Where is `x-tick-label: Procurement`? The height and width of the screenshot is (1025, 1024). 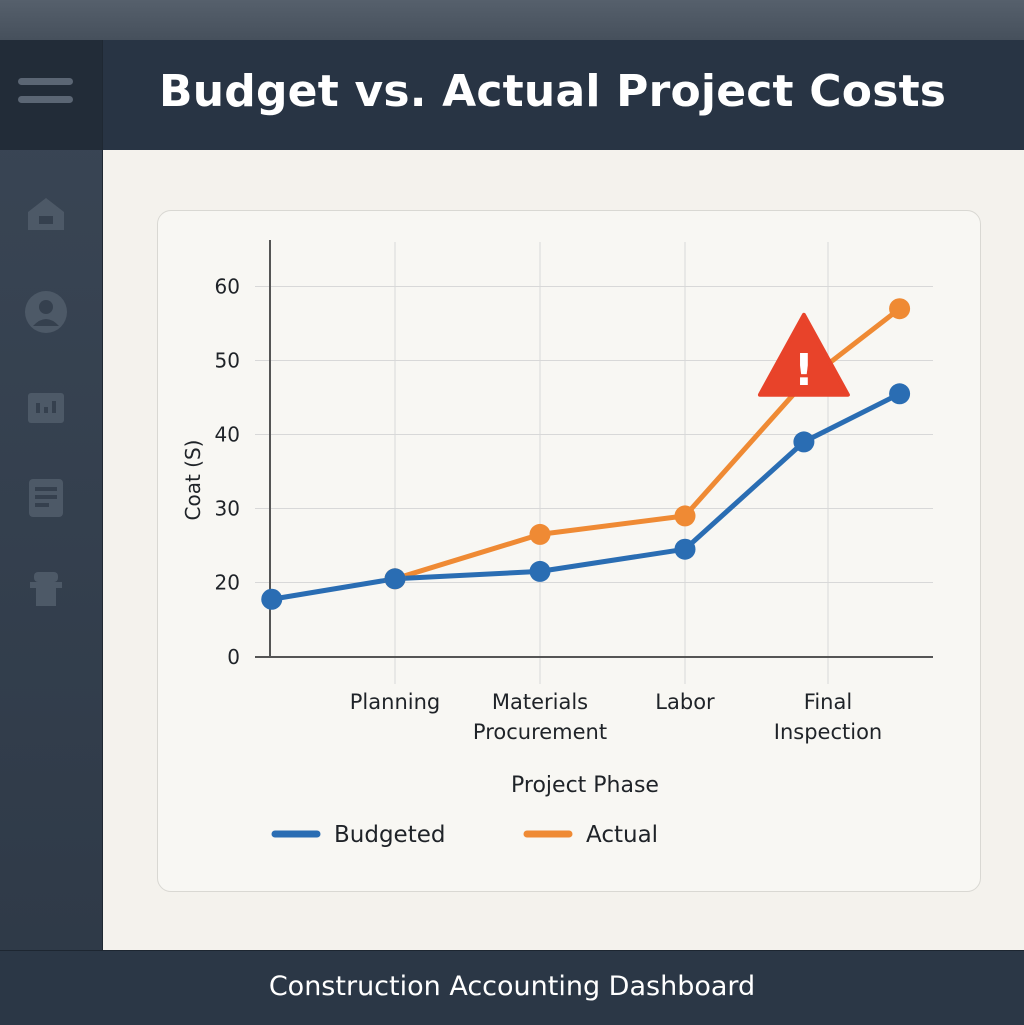 x-tick-label: Procurement is located at coordinates (540, 732).